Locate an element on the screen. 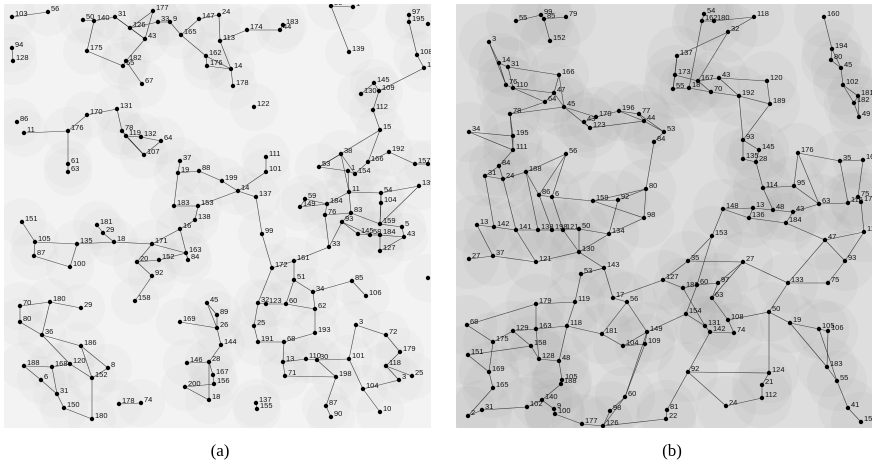 The width and height of the screenshot is (872, 468). node-label: 139 is located at coordinates (426, 182).